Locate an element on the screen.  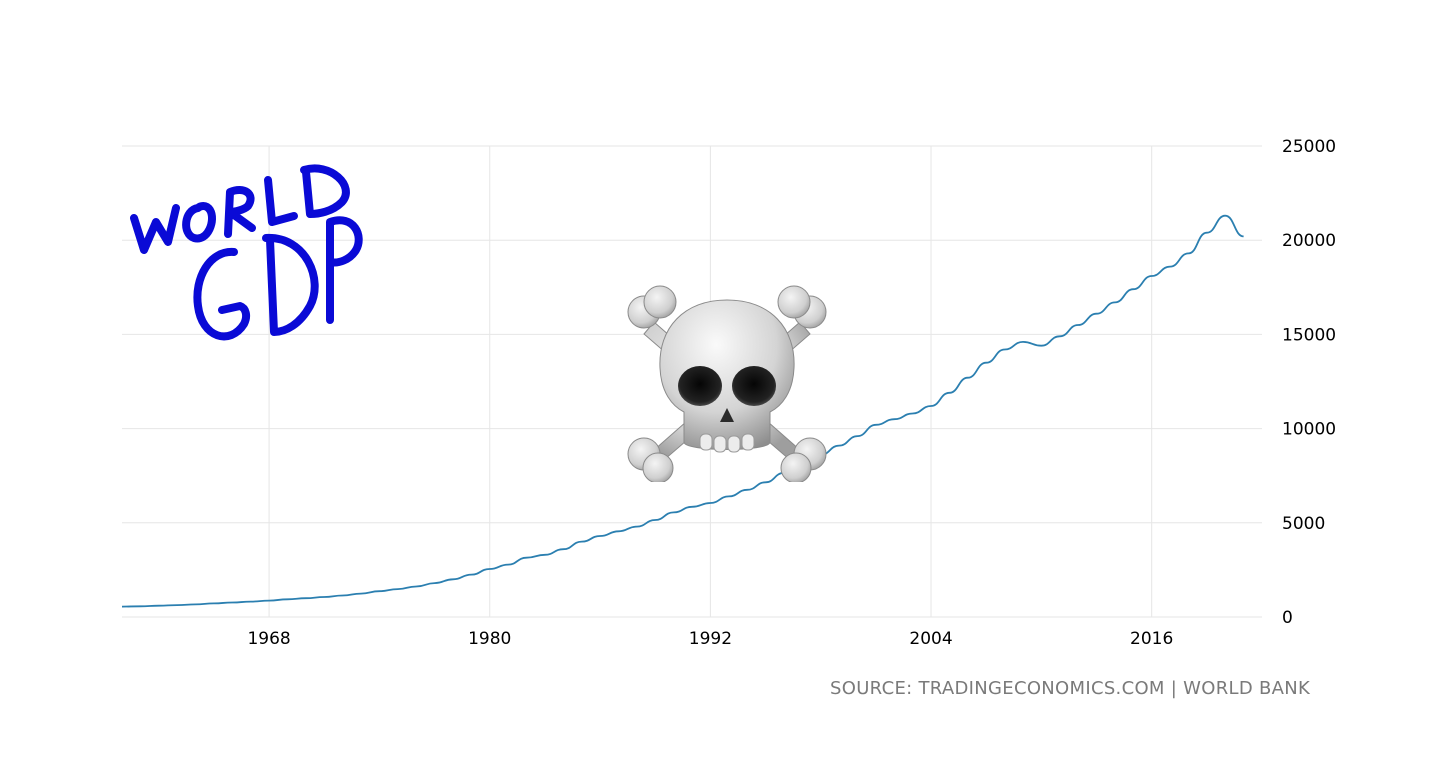
y-tick-label: 0 is located at coordinates (1287, 618).